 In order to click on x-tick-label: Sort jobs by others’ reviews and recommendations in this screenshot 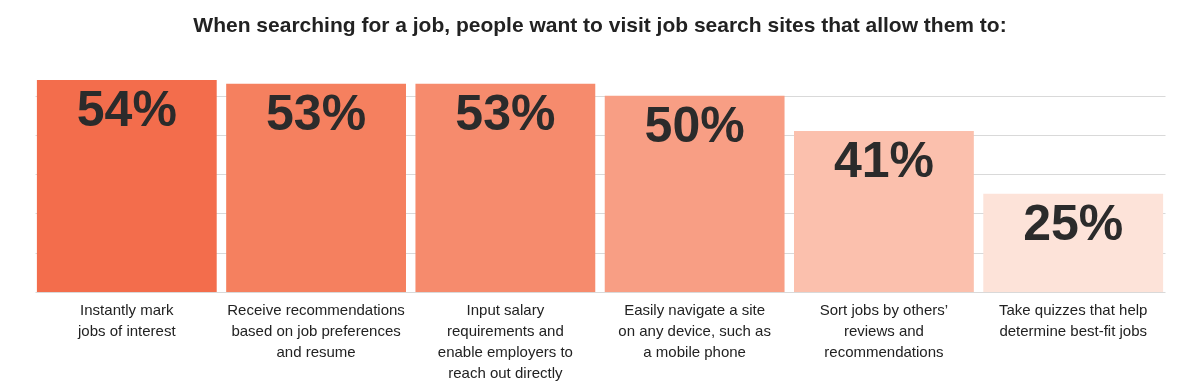, I will do `click(884, 330)`.